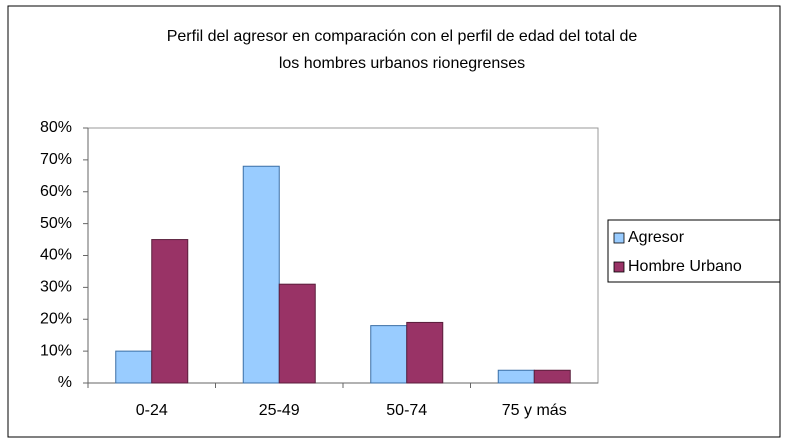 This screenshot has width=787, height=443. I want to click on x-tick-label: 50-74, so click(406, 410).